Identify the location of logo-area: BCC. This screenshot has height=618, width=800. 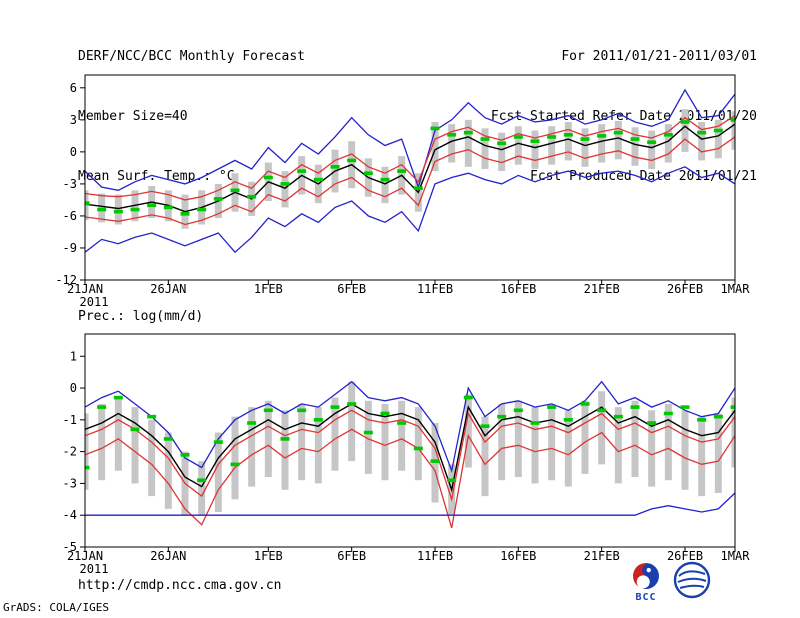
(695, 584).